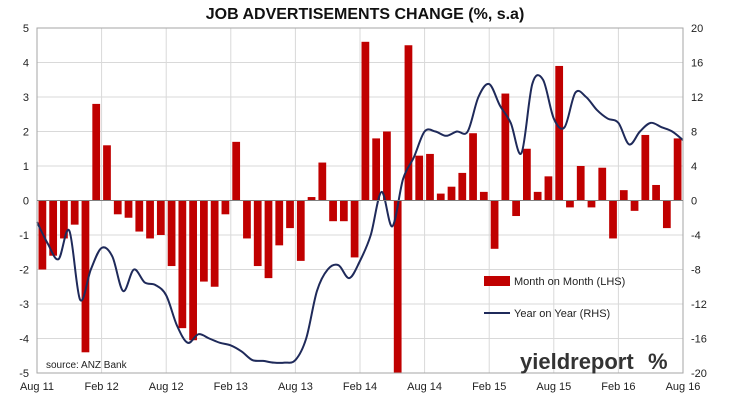  What do you see at coordinates (697, 29) in the screenshot?
I see `y-right-tick-label: 20` at bounding box center [697, 29].